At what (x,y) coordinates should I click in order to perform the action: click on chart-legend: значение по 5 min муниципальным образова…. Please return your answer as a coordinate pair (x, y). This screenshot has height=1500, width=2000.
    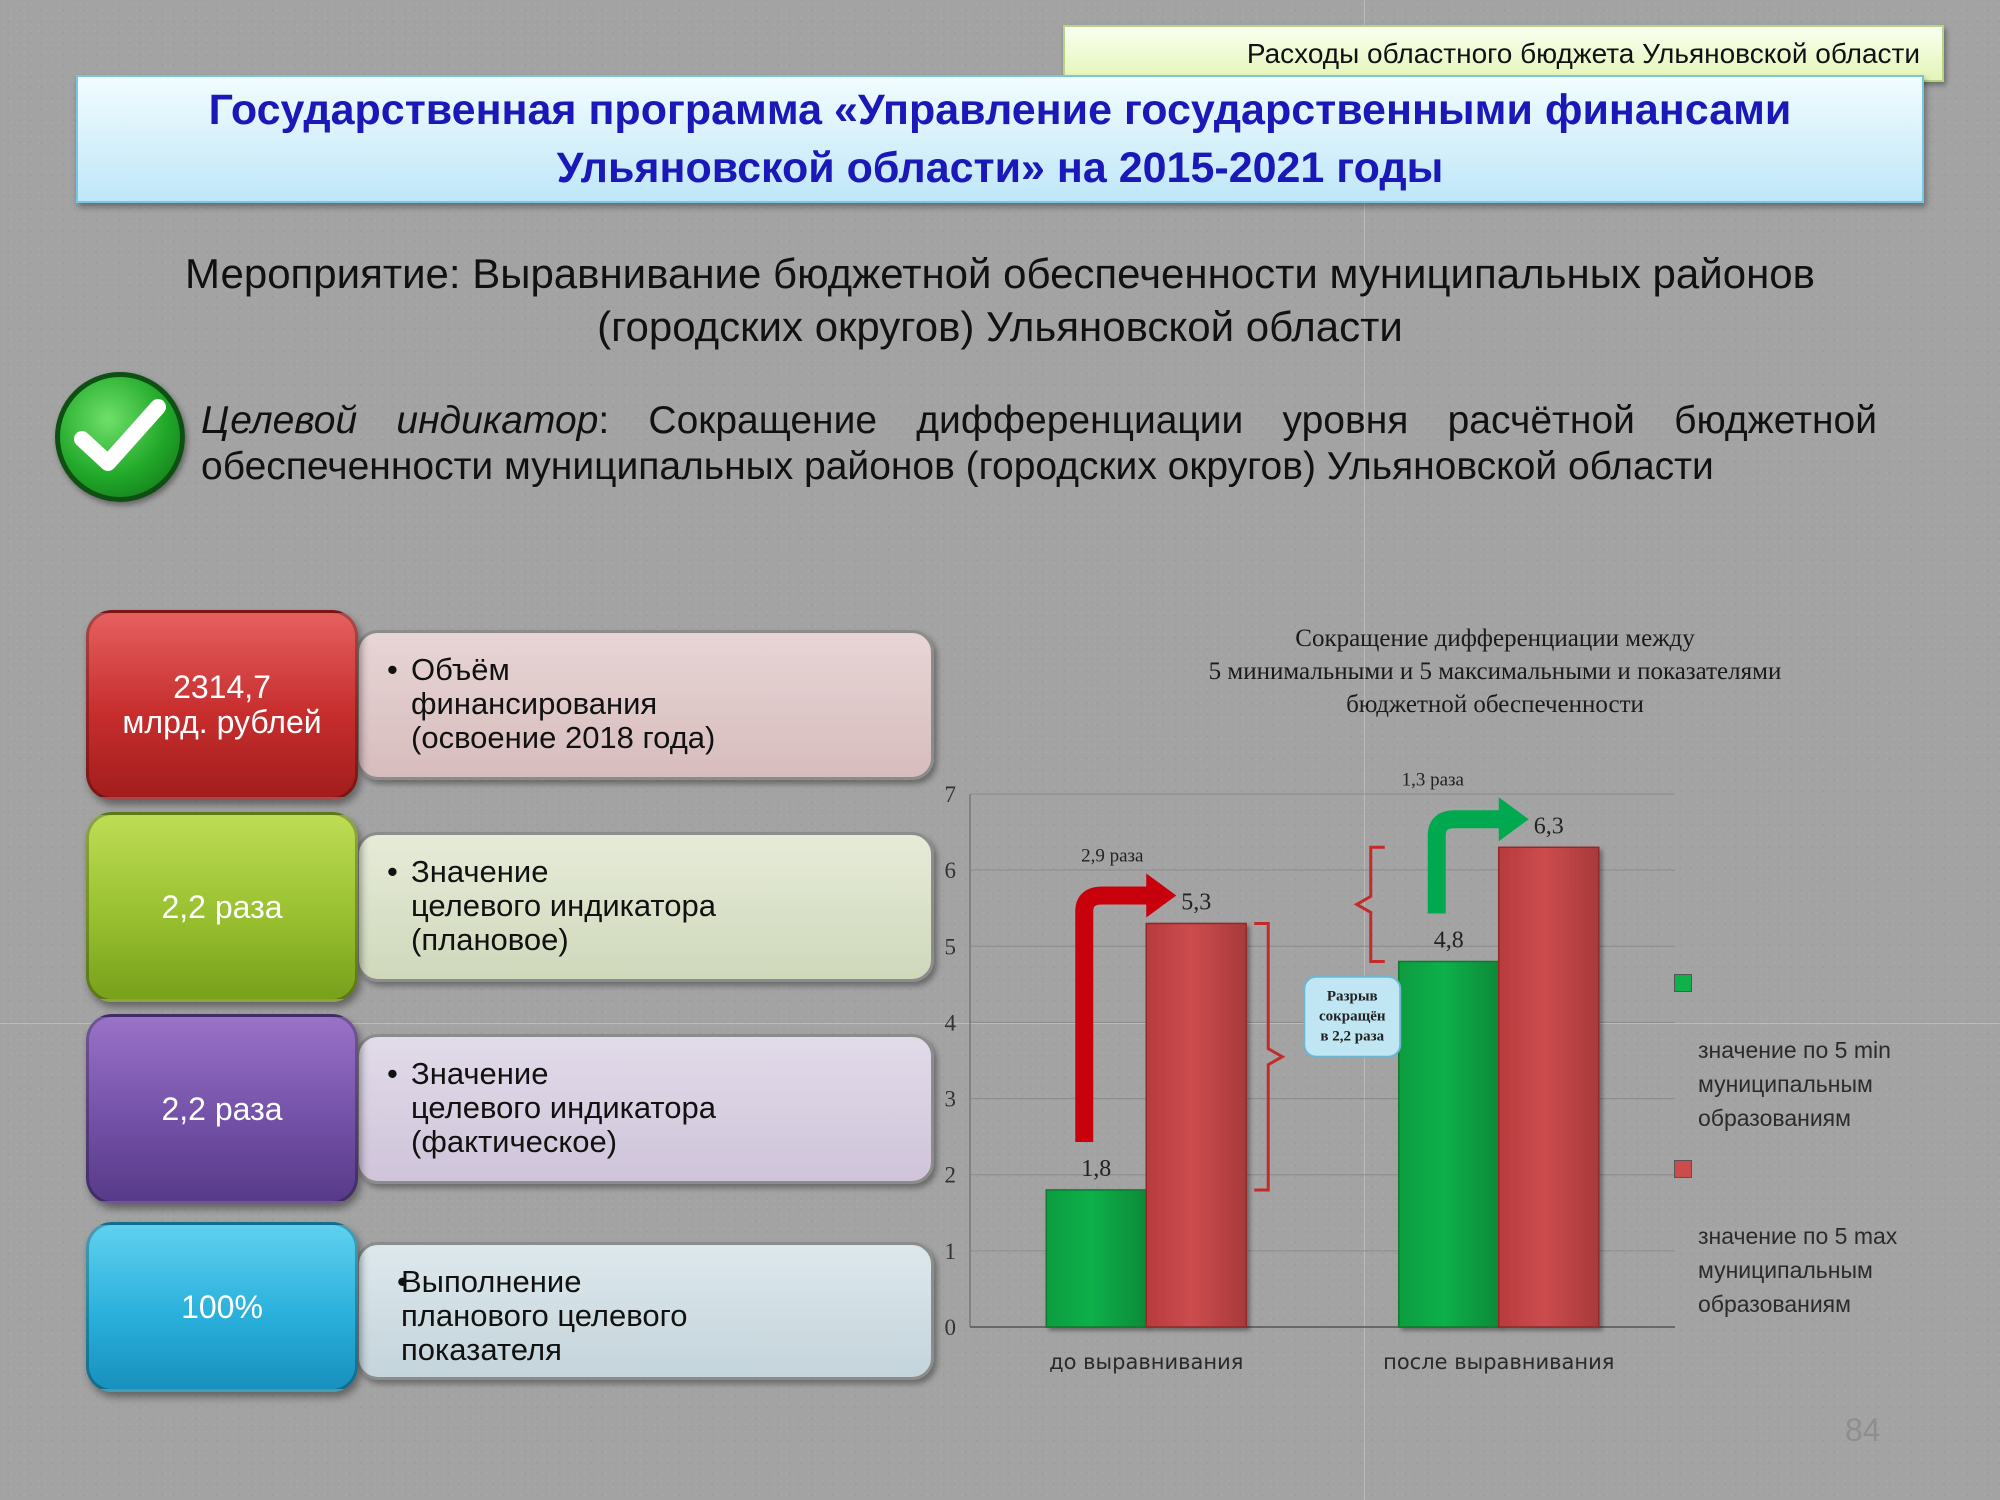
    Looking at the image, I should click on (1815, 1151).